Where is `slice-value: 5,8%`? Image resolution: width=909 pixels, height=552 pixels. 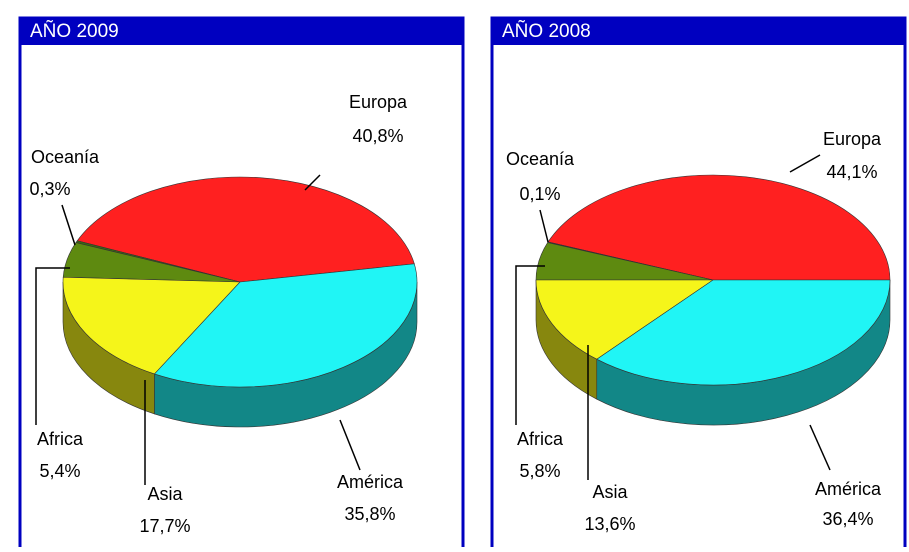 slice-value: 5,8% is located at coordinates (539, 471).